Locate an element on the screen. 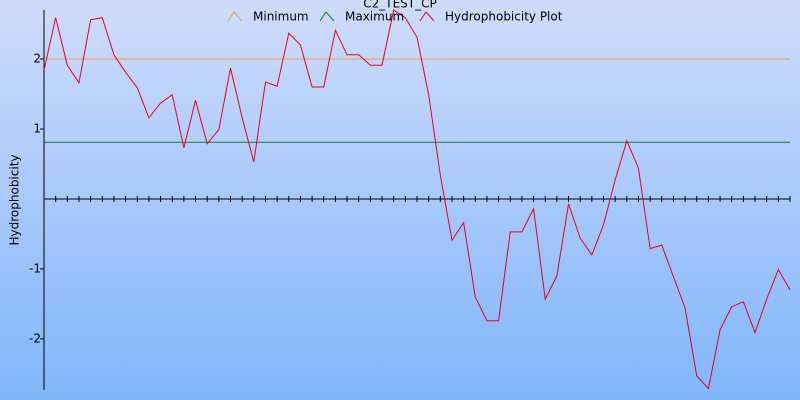 Image resolution: width=800 pixels, height=400 pixels. legend-label: Hydrophobicity Plot is located at coordinates (504, 17).